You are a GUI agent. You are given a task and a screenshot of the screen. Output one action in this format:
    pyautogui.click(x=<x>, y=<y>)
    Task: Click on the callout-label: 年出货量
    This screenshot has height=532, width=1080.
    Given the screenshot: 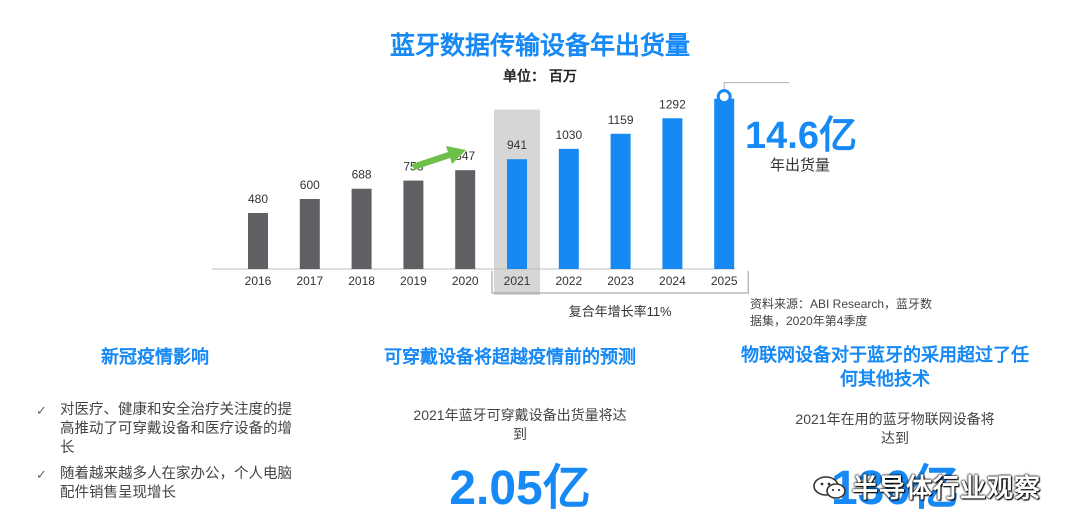 What is the action you would take?
    pyautogui.click(x=800, y=165)
    